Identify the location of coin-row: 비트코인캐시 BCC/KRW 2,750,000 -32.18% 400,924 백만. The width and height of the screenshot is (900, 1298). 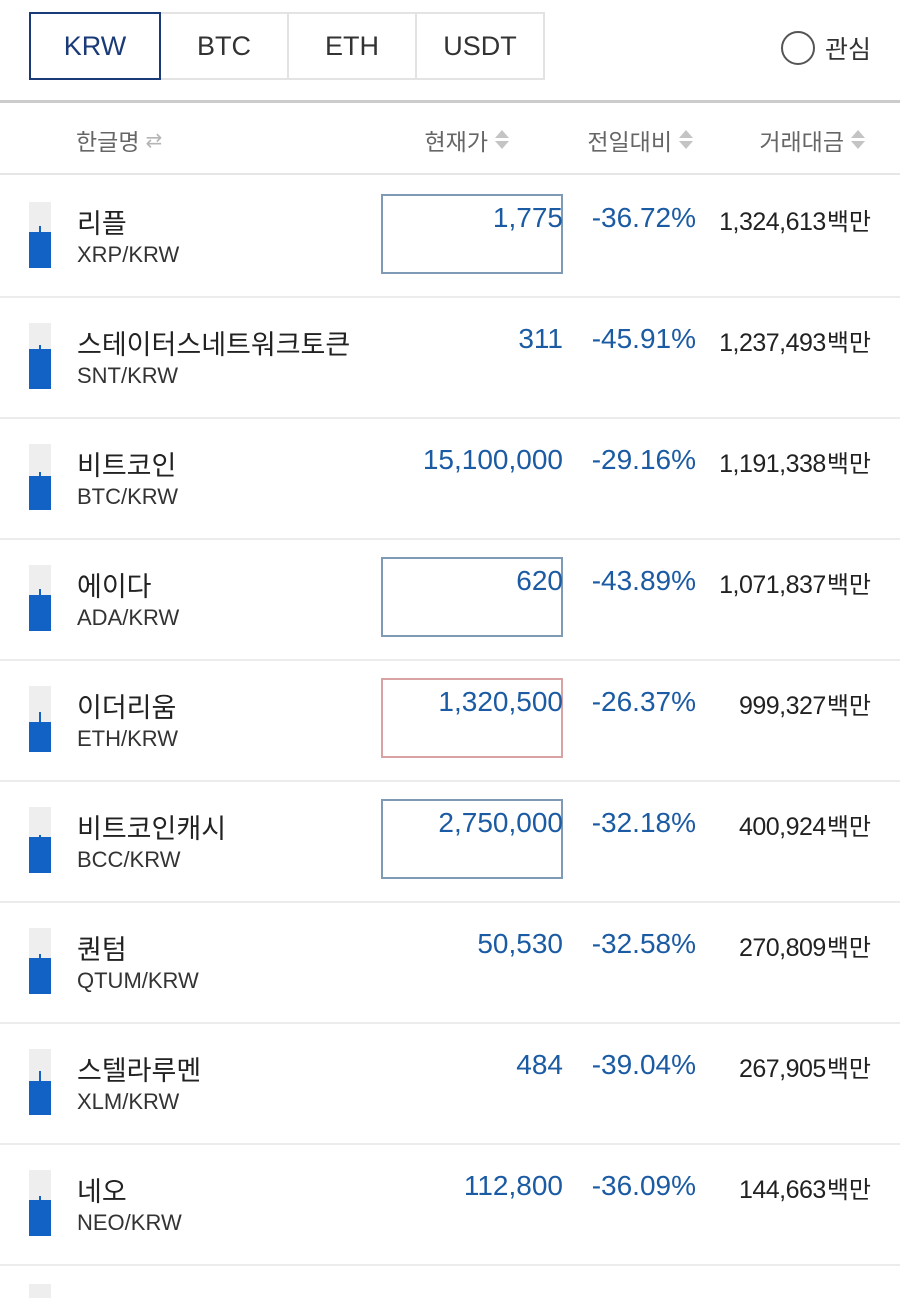
(450, 842).